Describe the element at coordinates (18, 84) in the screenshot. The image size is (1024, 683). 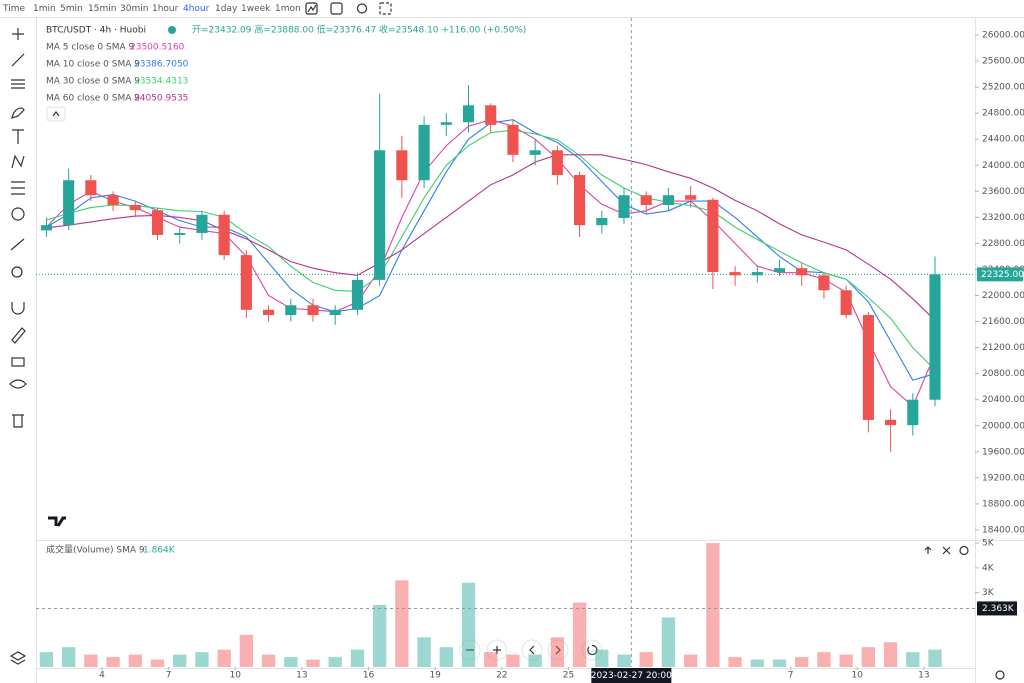
I see `fib-tool` at that location.